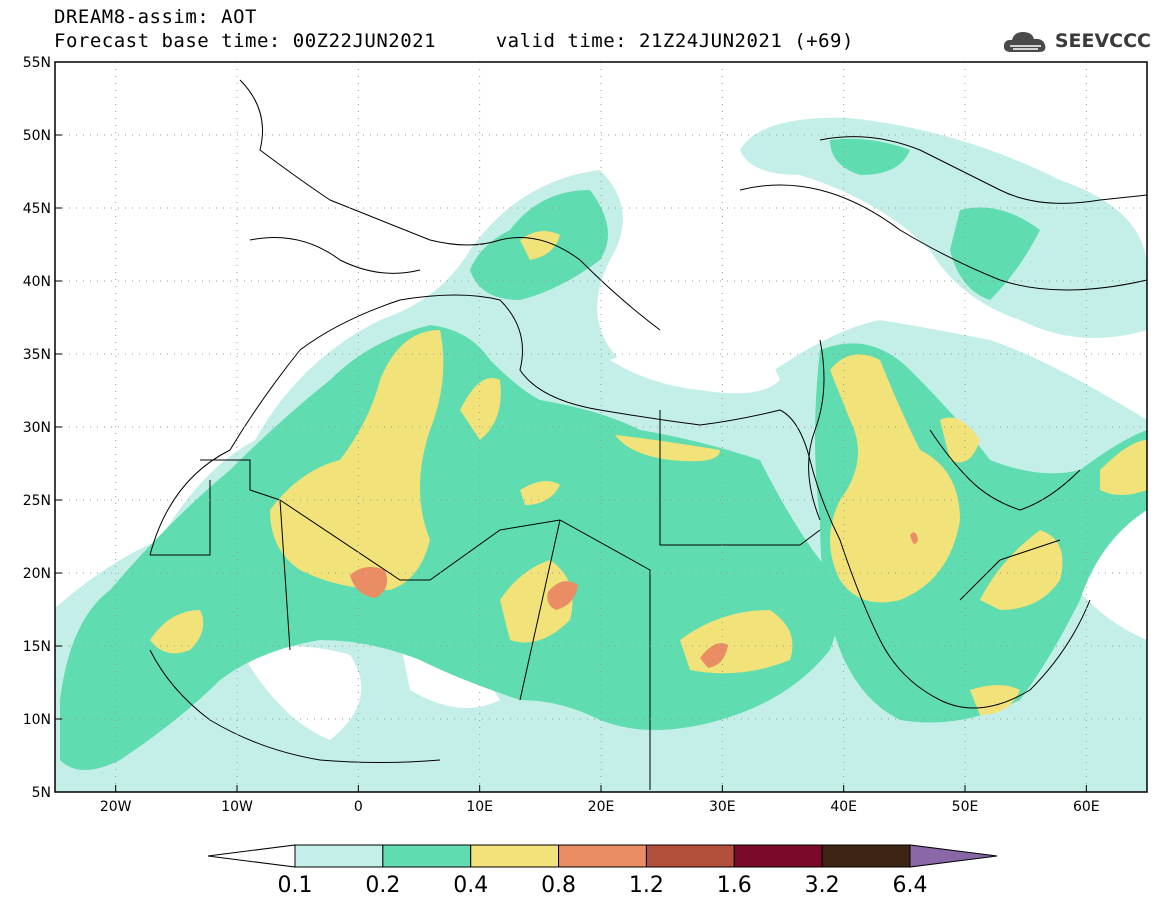  I want to click on lon-tick-label: 40E, so click(843, 807).